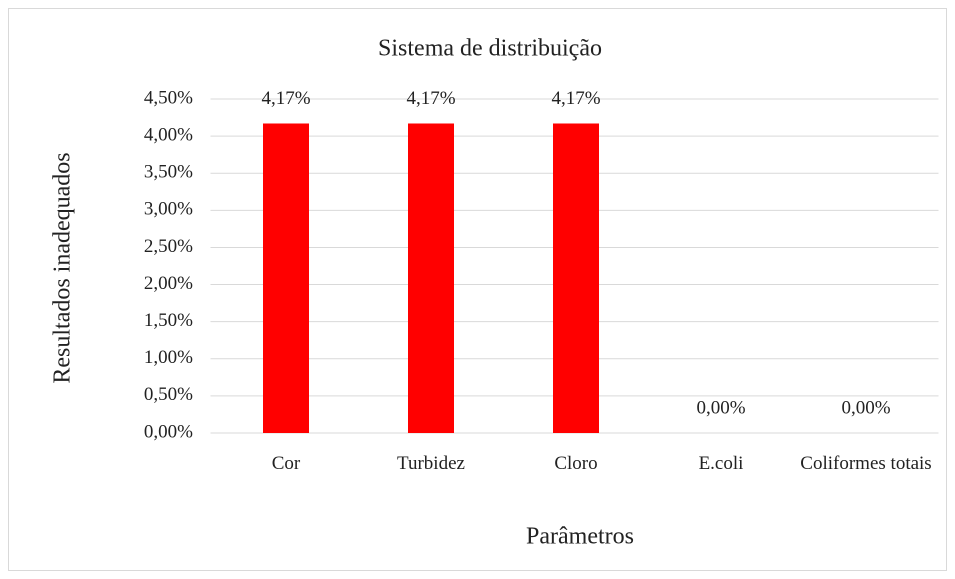  Describe the element at coordinates (490, 49) in the screenshot. I see `chart-title: Sistema de distribuição` at that location.